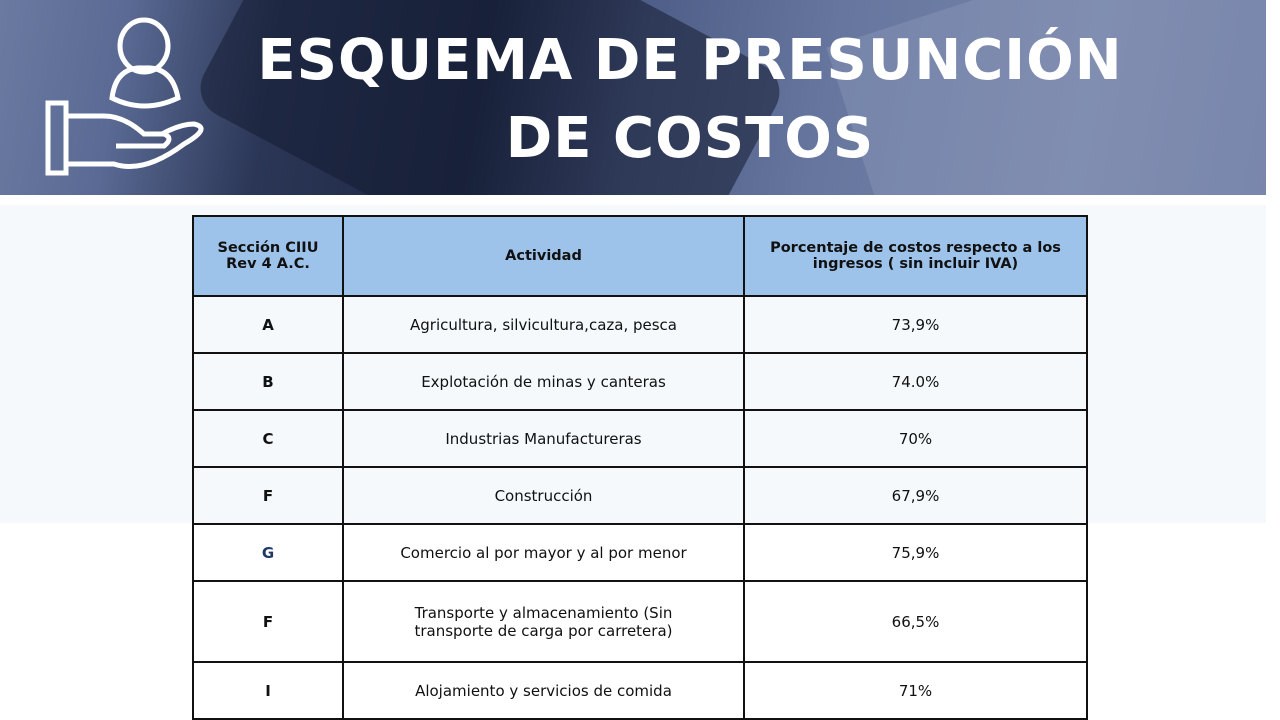  Describe the element at coordinates (268, 438) in the screenshot. I see `section-cell: C` at that location.